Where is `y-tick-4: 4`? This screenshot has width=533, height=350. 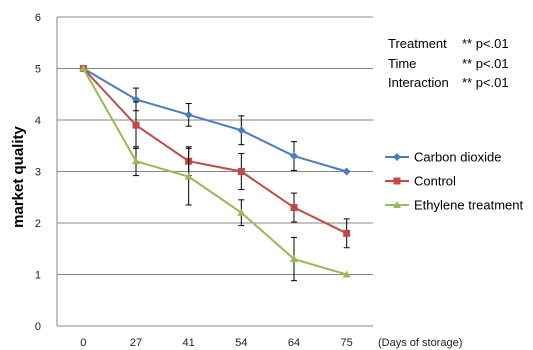 y-tick-4: 4 is located at coordinates (38, 121).